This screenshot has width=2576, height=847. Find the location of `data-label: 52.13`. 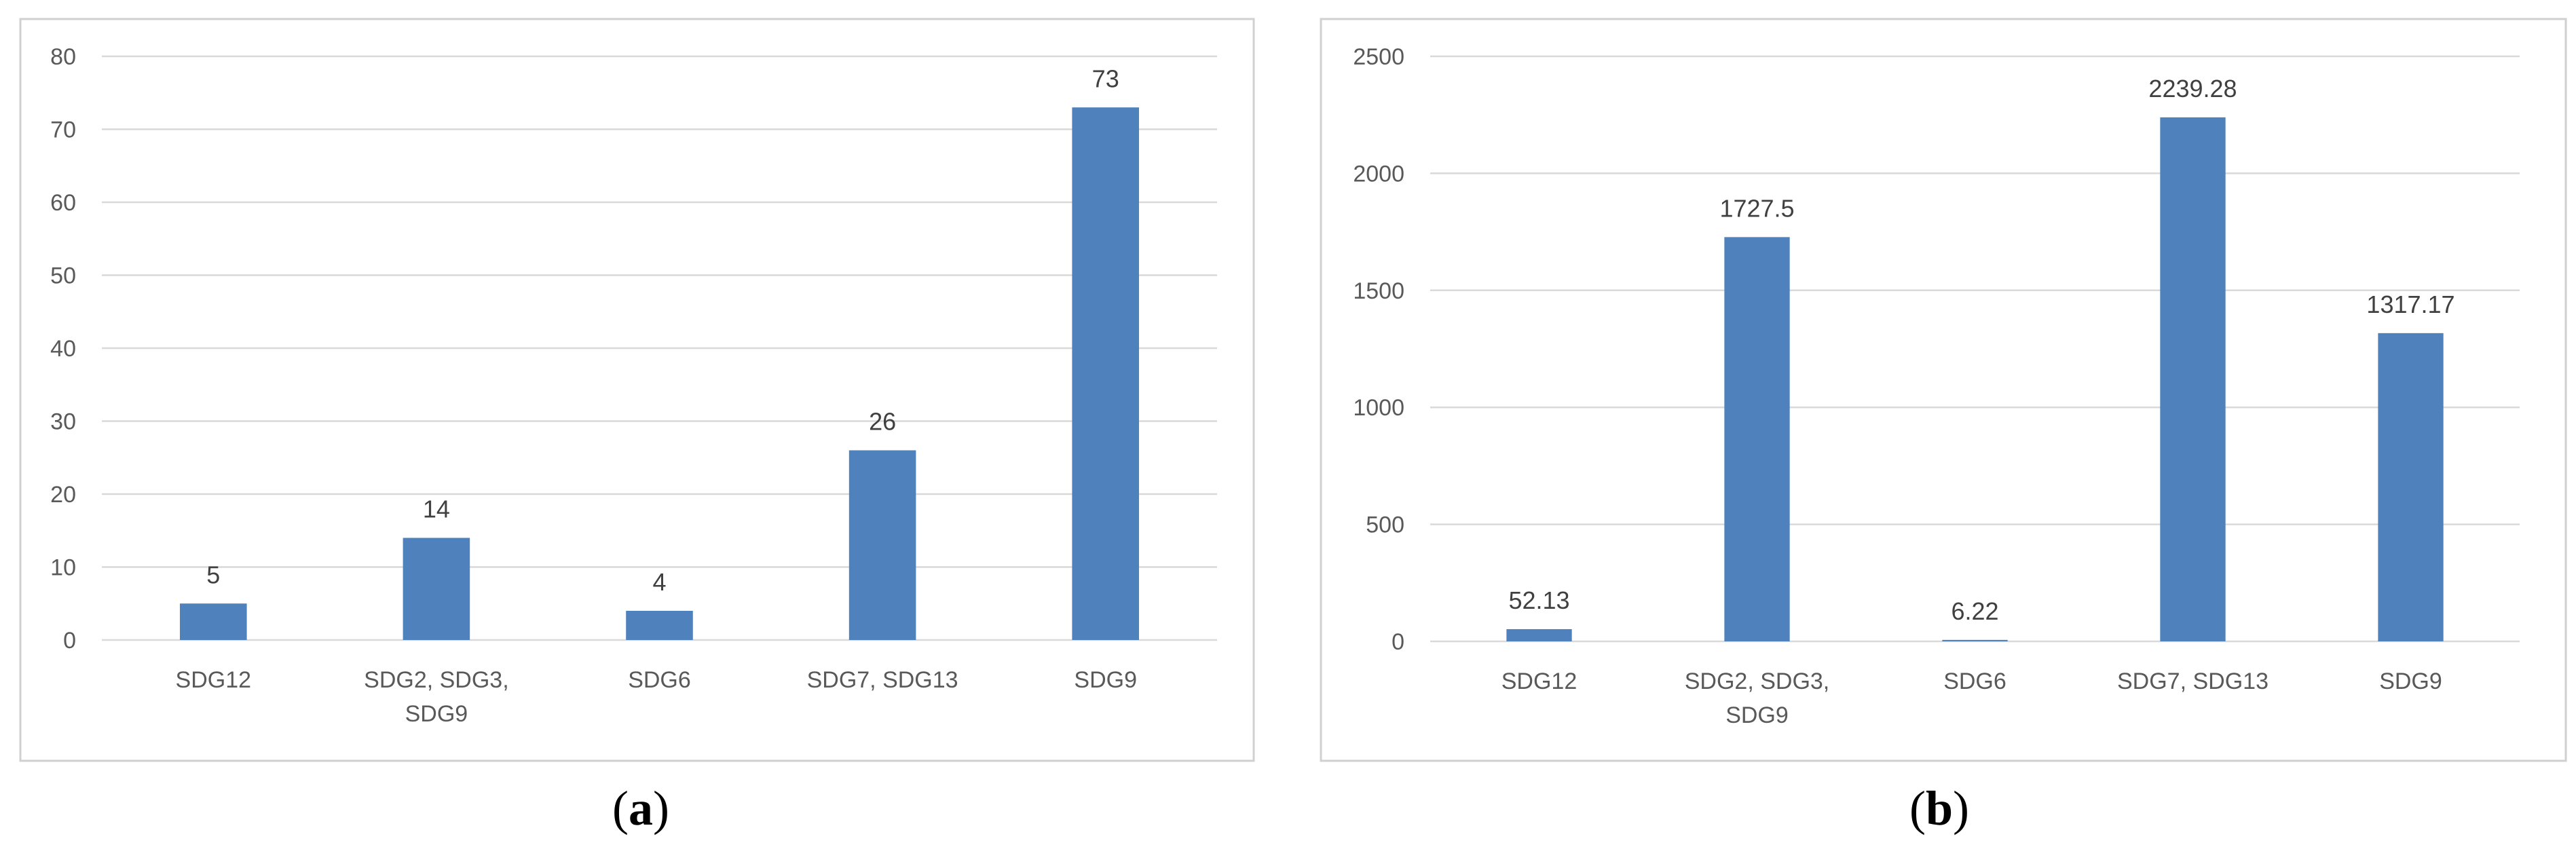

data-label: 52.13 is located at coordinates (1539, 600).